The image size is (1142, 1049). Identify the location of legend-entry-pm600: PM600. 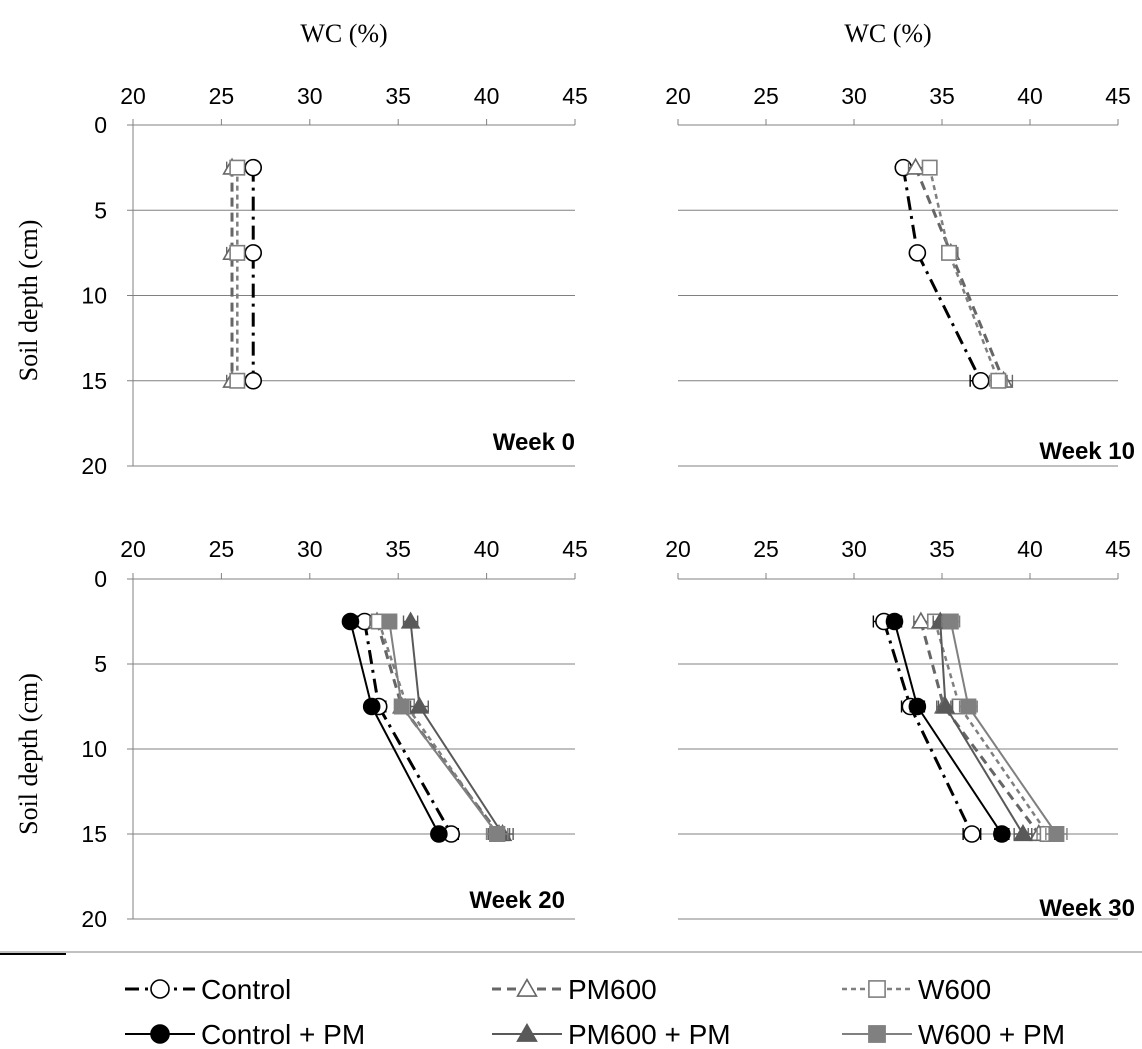
(574, 989).